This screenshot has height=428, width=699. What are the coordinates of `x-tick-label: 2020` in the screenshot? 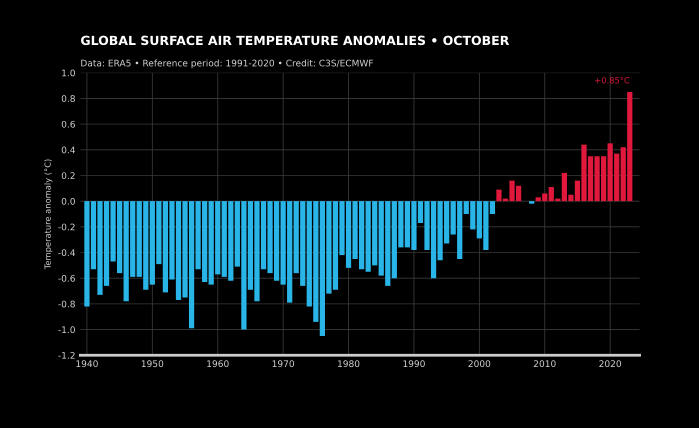 It's located at (610, 364).